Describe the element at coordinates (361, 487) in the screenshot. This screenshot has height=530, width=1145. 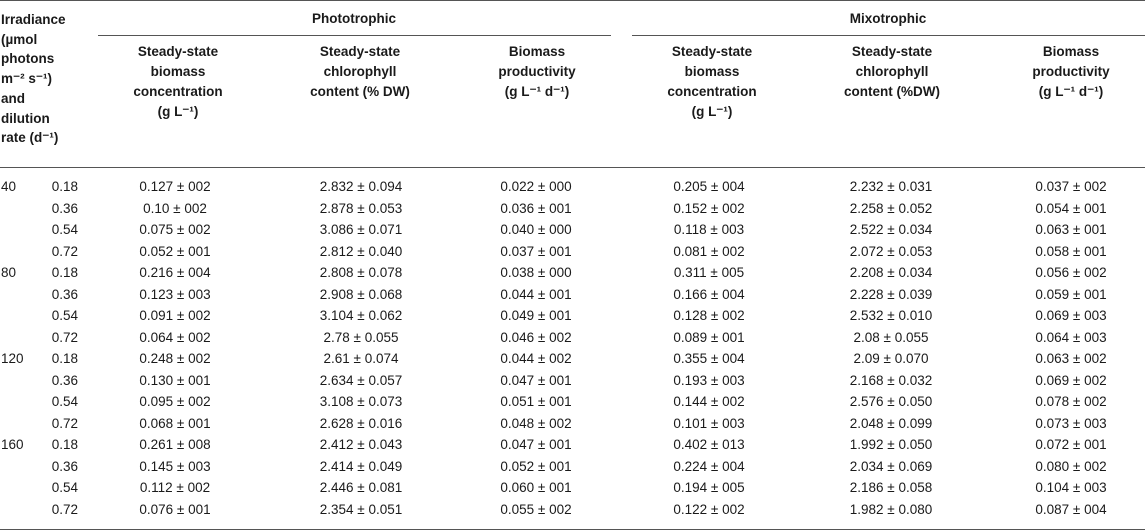
I see `value-cell: 2.446 ± 0.081` at that location.